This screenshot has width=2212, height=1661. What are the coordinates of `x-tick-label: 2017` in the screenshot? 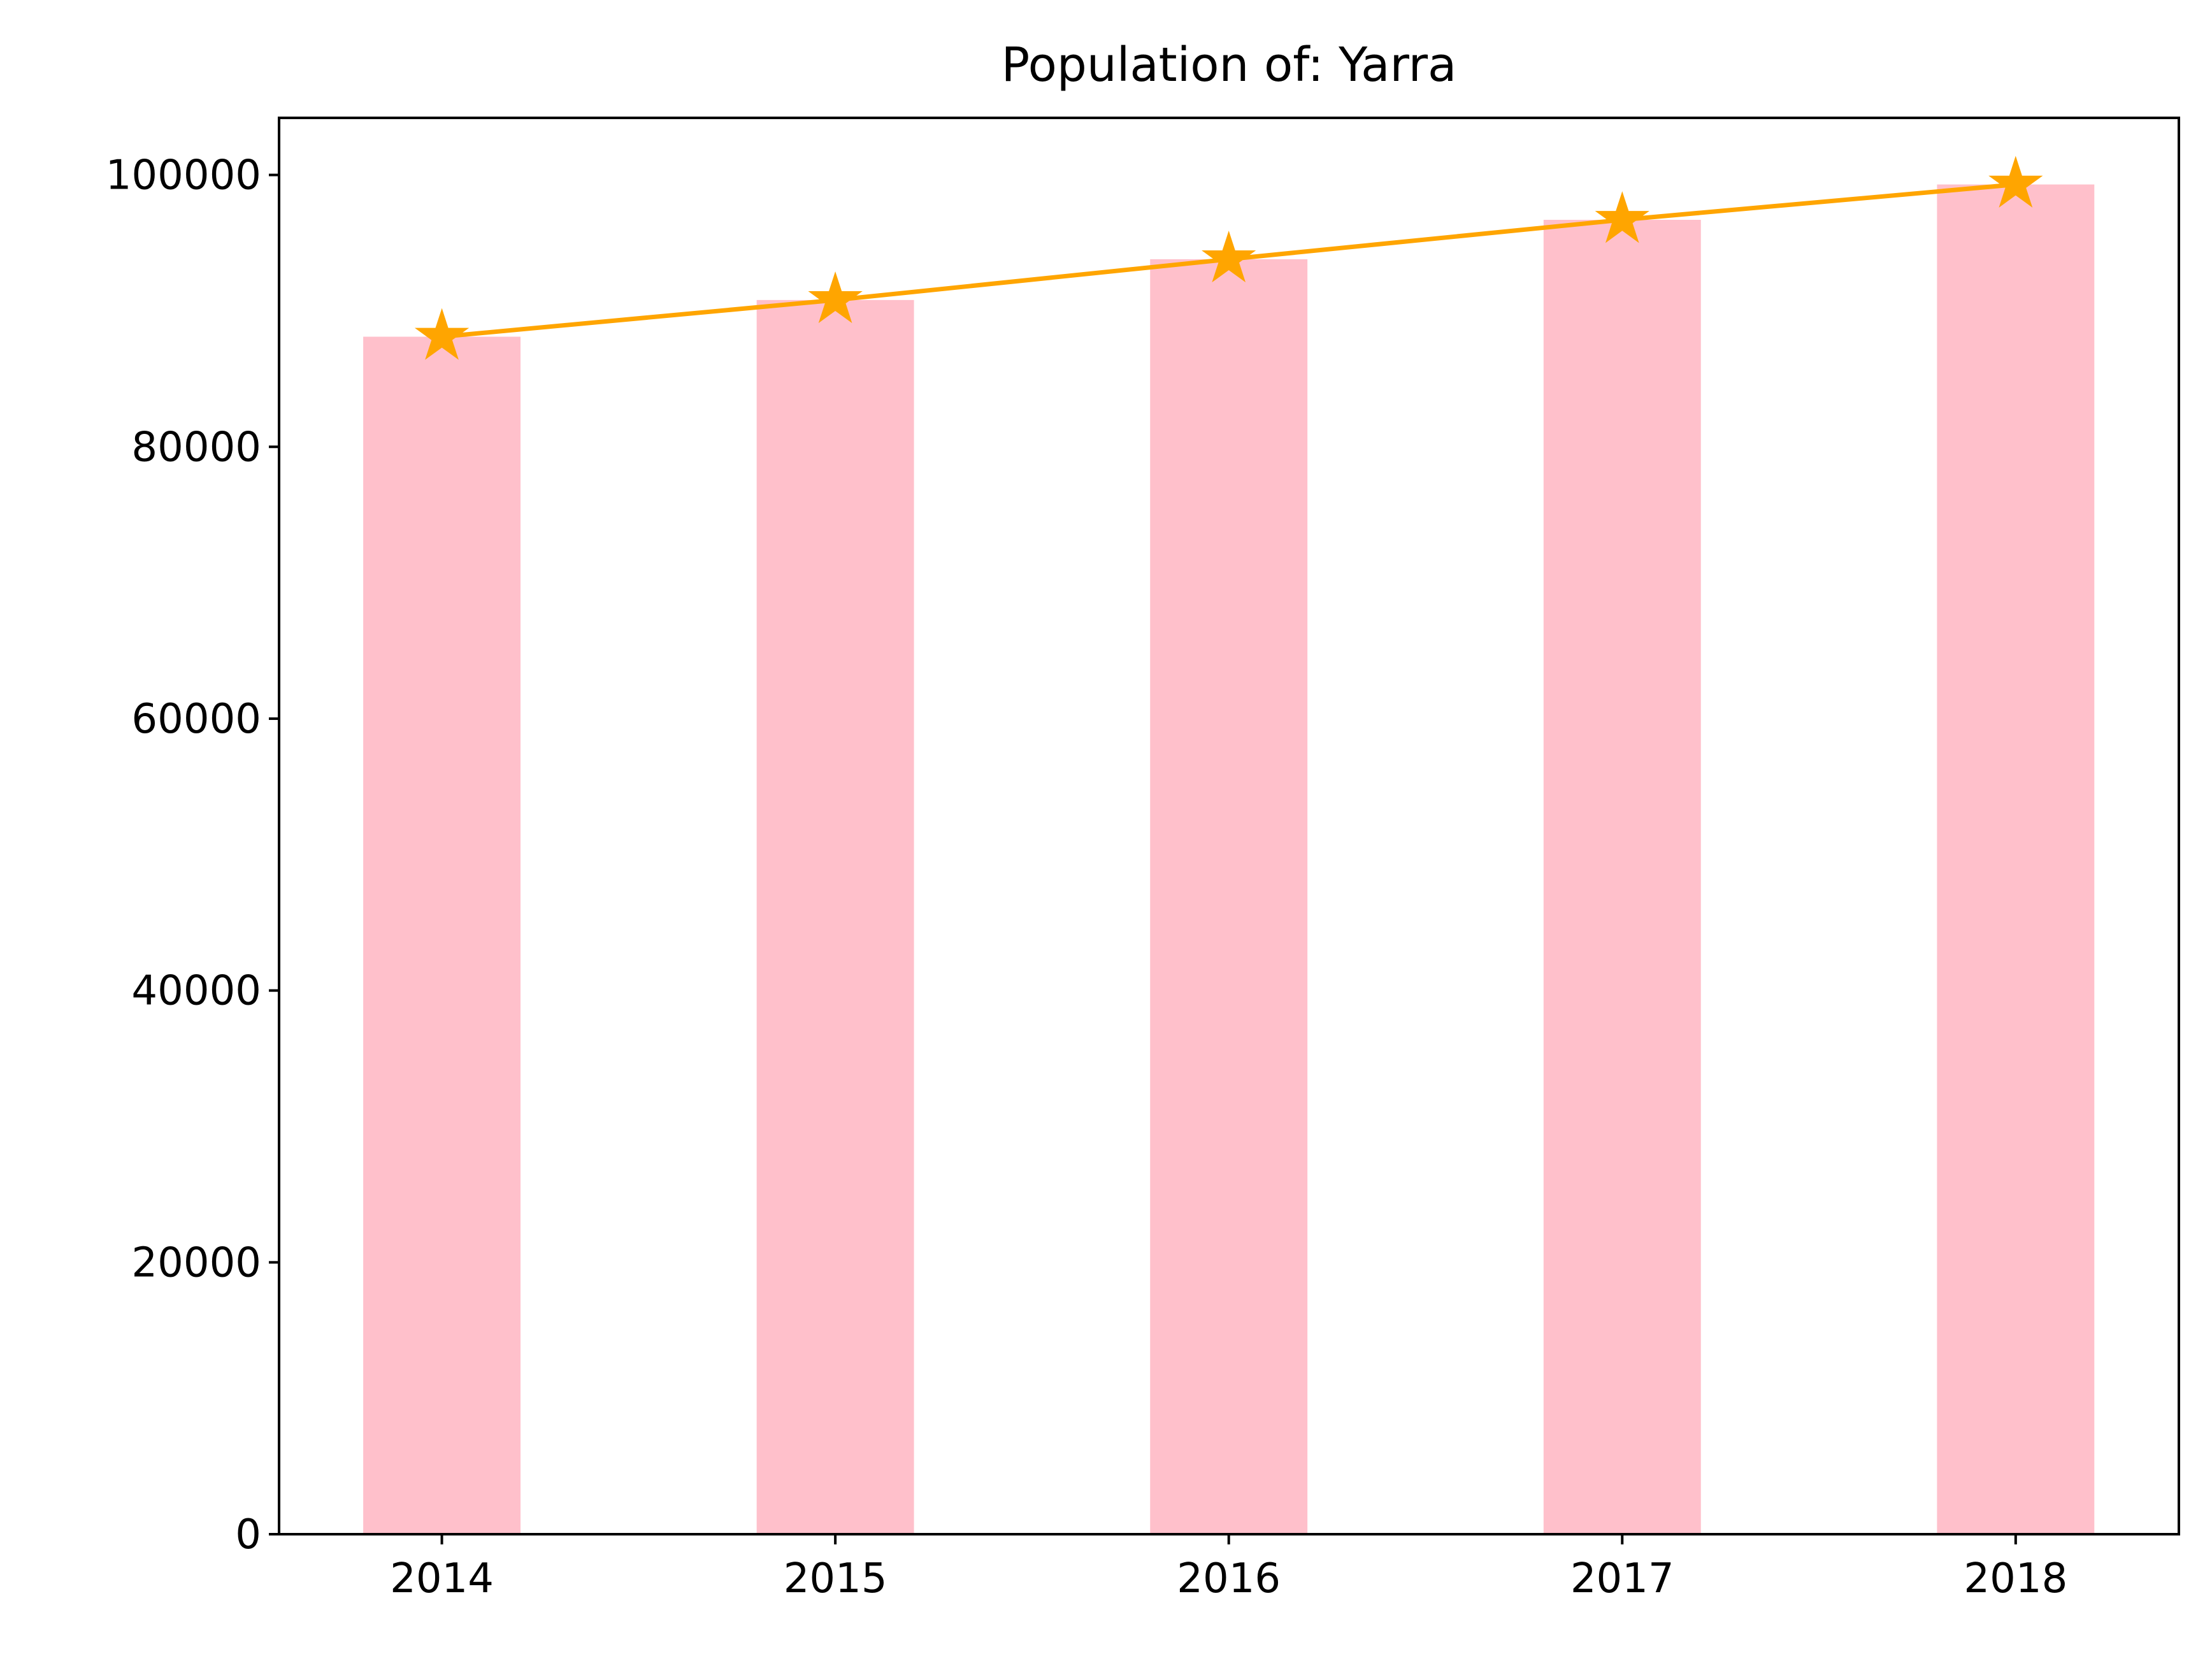 It's located at (1622, 1578).